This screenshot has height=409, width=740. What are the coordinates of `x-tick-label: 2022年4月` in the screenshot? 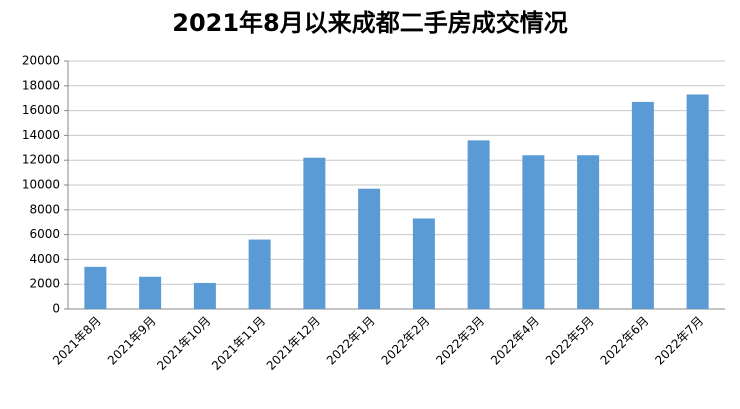 It's located at (515, 341).